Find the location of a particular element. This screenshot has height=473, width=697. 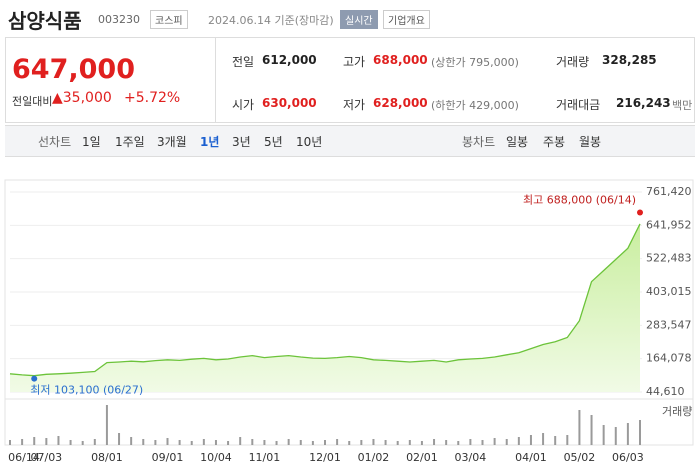

stock-code: 003230 is located at coordinates (119, 19).